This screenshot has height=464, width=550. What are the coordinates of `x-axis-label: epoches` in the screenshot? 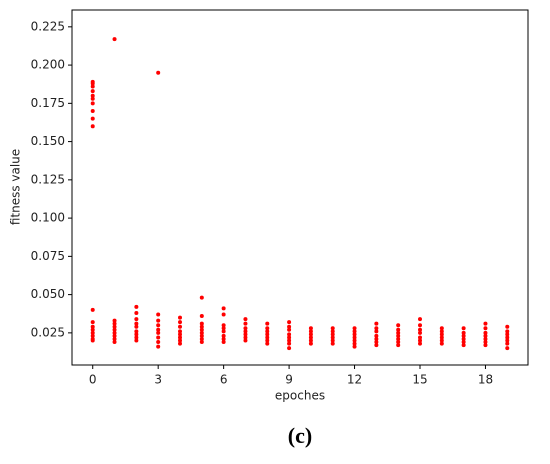 It's located at (300, 396).